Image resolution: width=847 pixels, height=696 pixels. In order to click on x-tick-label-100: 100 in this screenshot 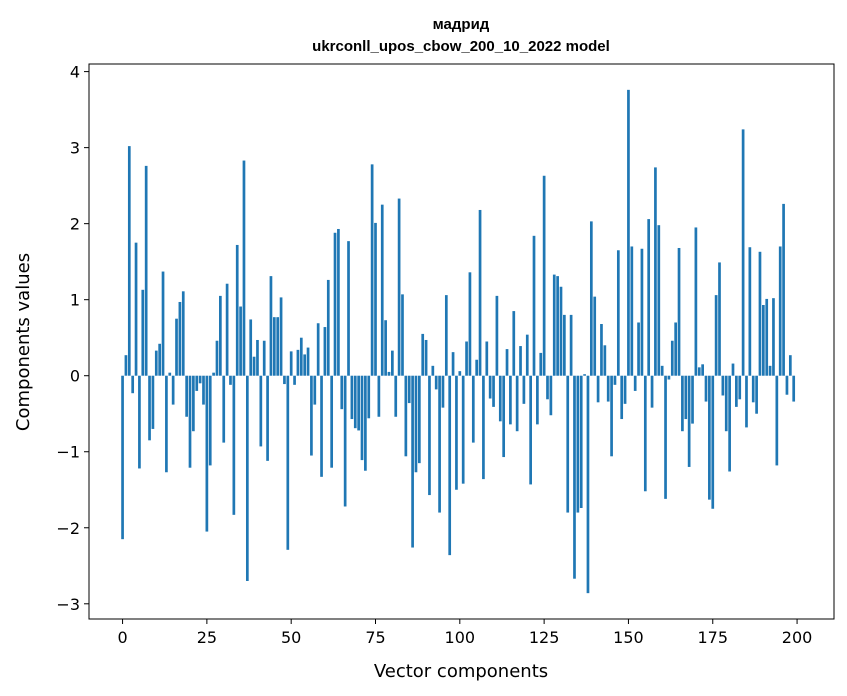, I will do `click(460, 637)`.